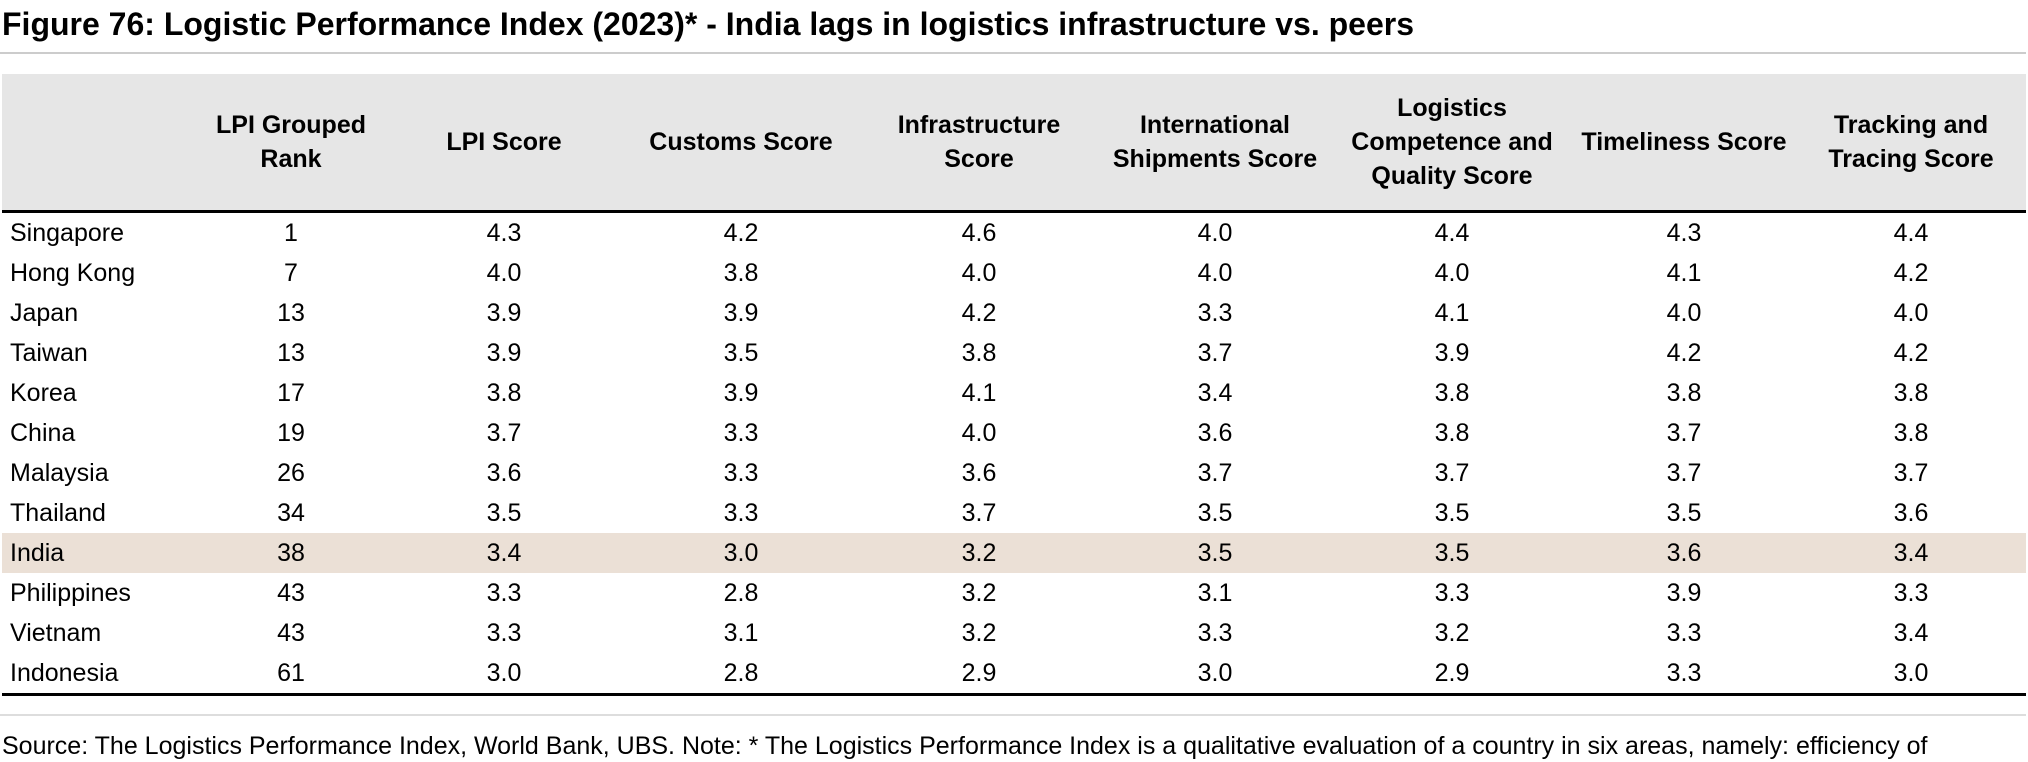 This screenshot has width=2028, height=762. Describe the element at coordinates (1215, 674) in the screenshot. I see `cell-international-shipments-score: 3.0` at that location.